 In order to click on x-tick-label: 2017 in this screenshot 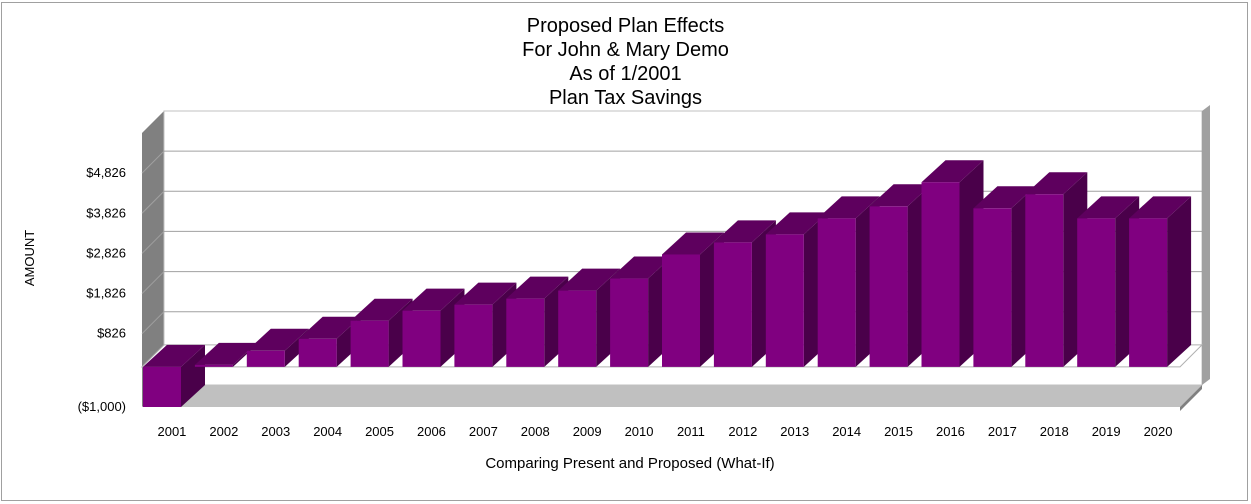, I will do `click(1002, 431)`.